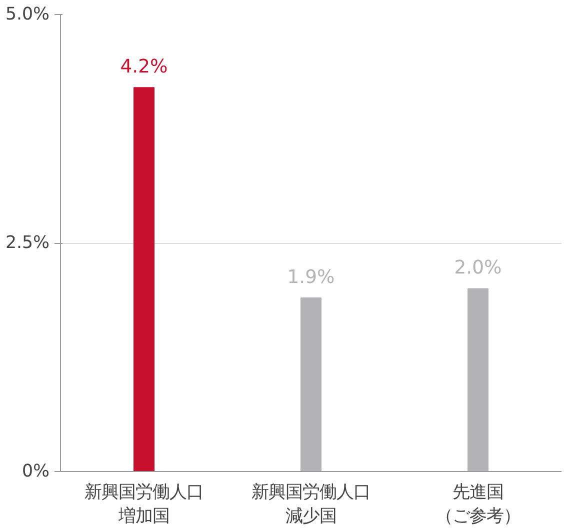 The width and height of the screenshot is (571, 529). Describe the element at coordinates (36, 472) in the screenshot. I see `y-tick-label: 0%` at that location.